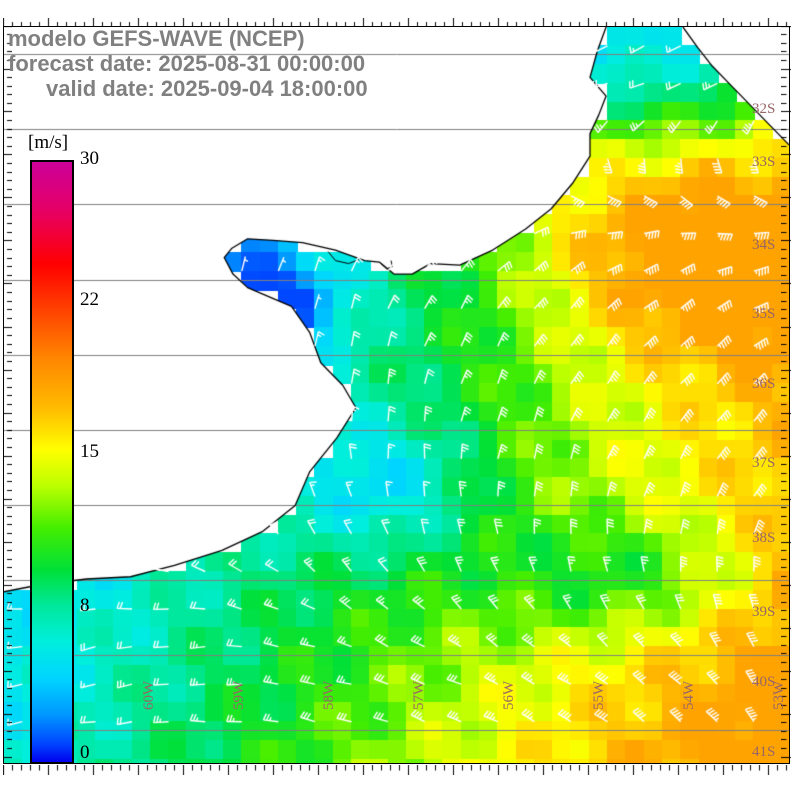  I want to click on left-ruler, so click(7, 395).